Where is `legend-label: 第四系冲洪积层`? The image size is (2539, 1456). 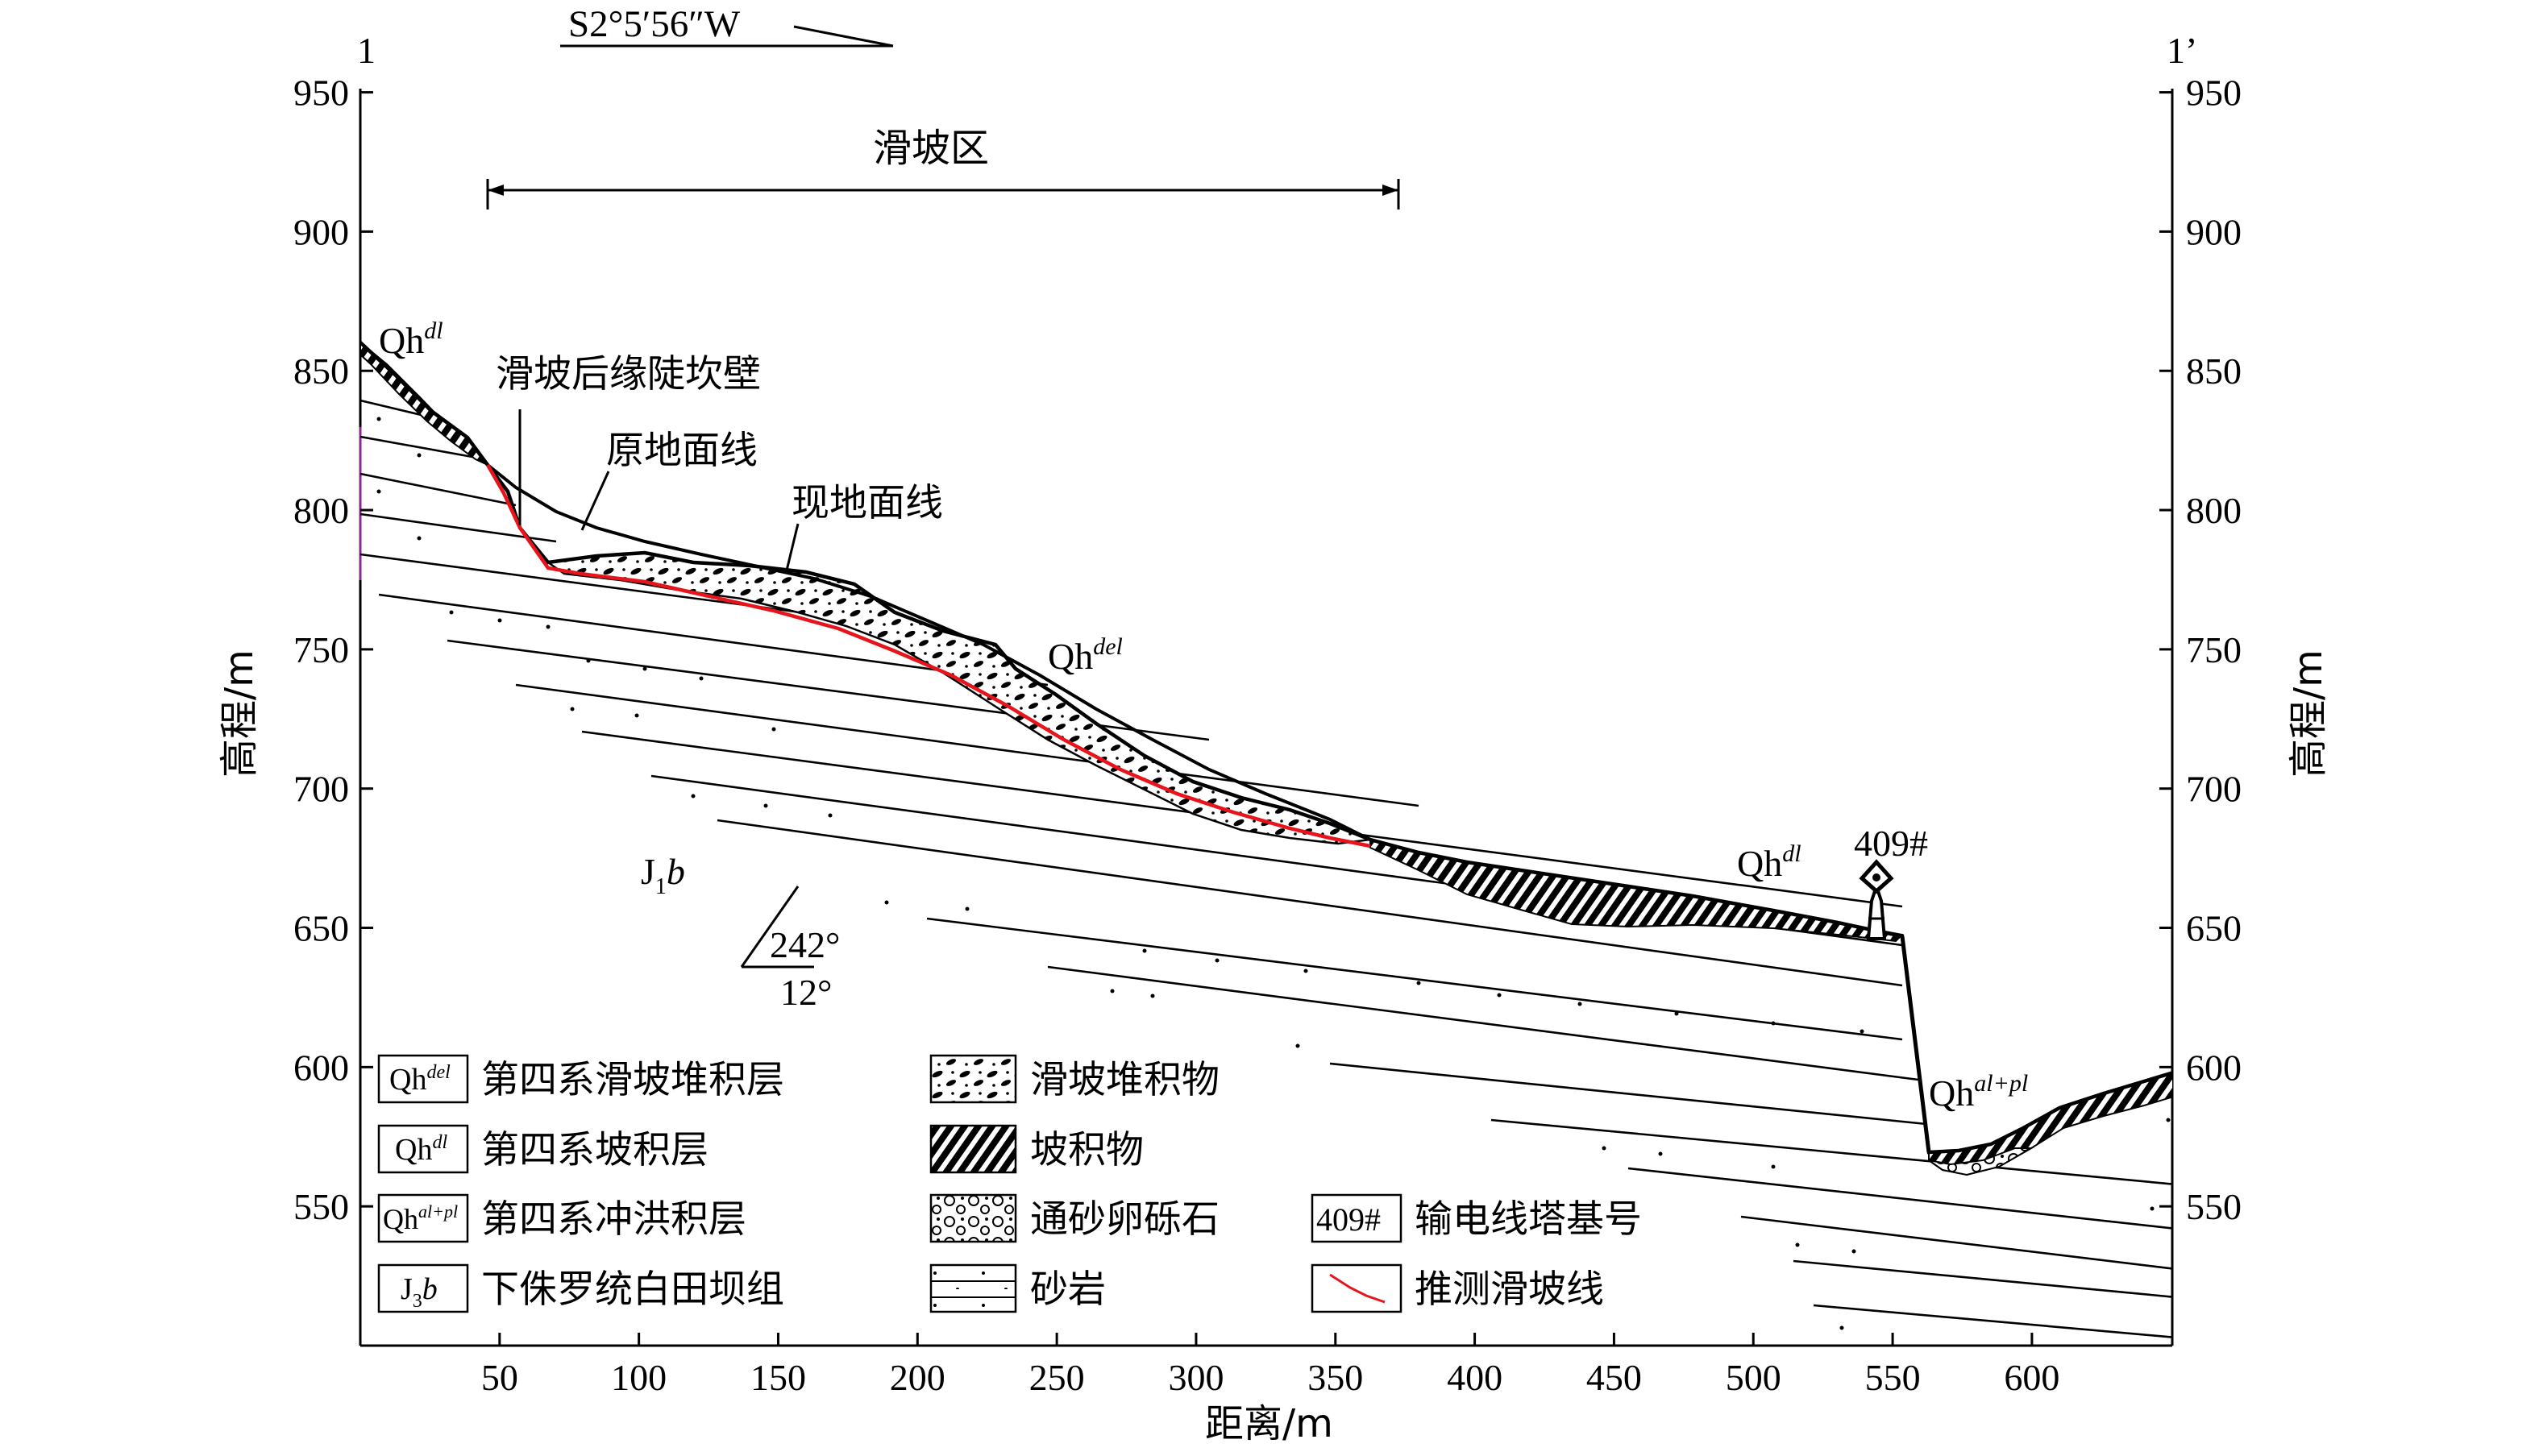 legend-label: 第四系冲洪积层 is located at coordinates (613, 1219).